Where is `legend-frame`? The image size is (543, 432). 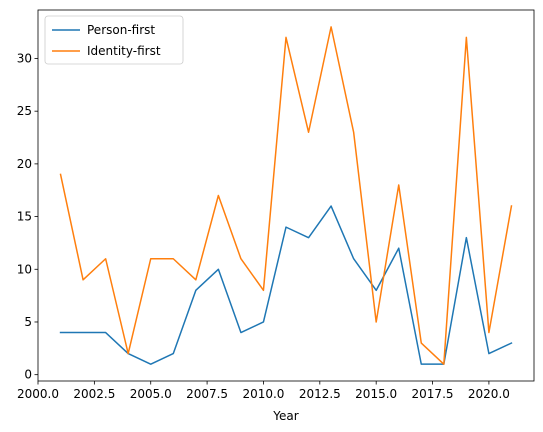 legend-frame is located at coordinates (114, 40).